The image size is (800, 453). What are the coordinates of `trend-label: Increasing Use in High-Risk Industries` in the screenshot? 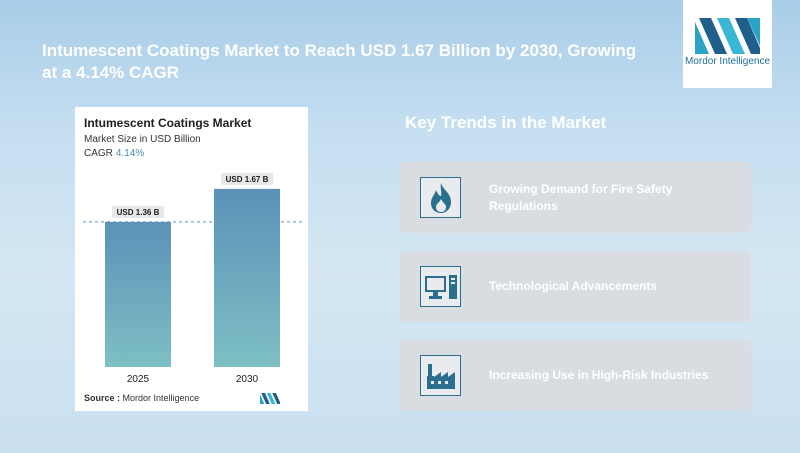 It's located at (599, 375).